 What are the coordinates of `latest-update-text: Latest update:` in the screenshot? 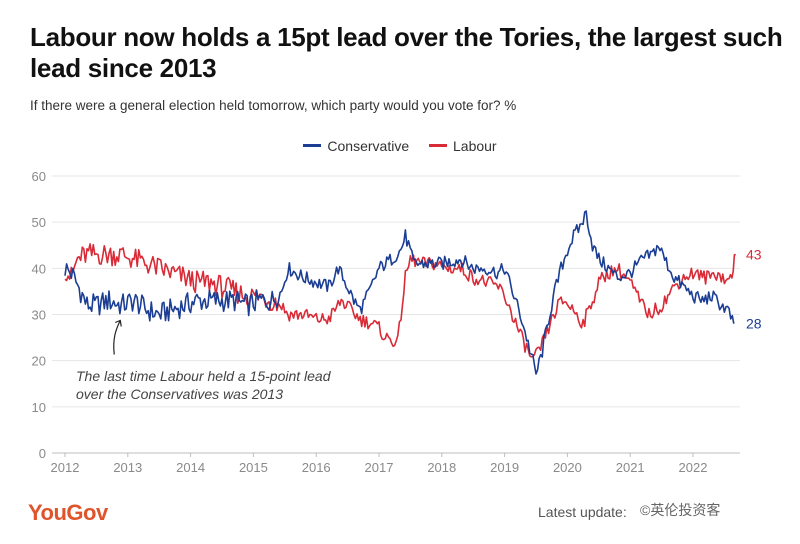 It's located at (582, 512).